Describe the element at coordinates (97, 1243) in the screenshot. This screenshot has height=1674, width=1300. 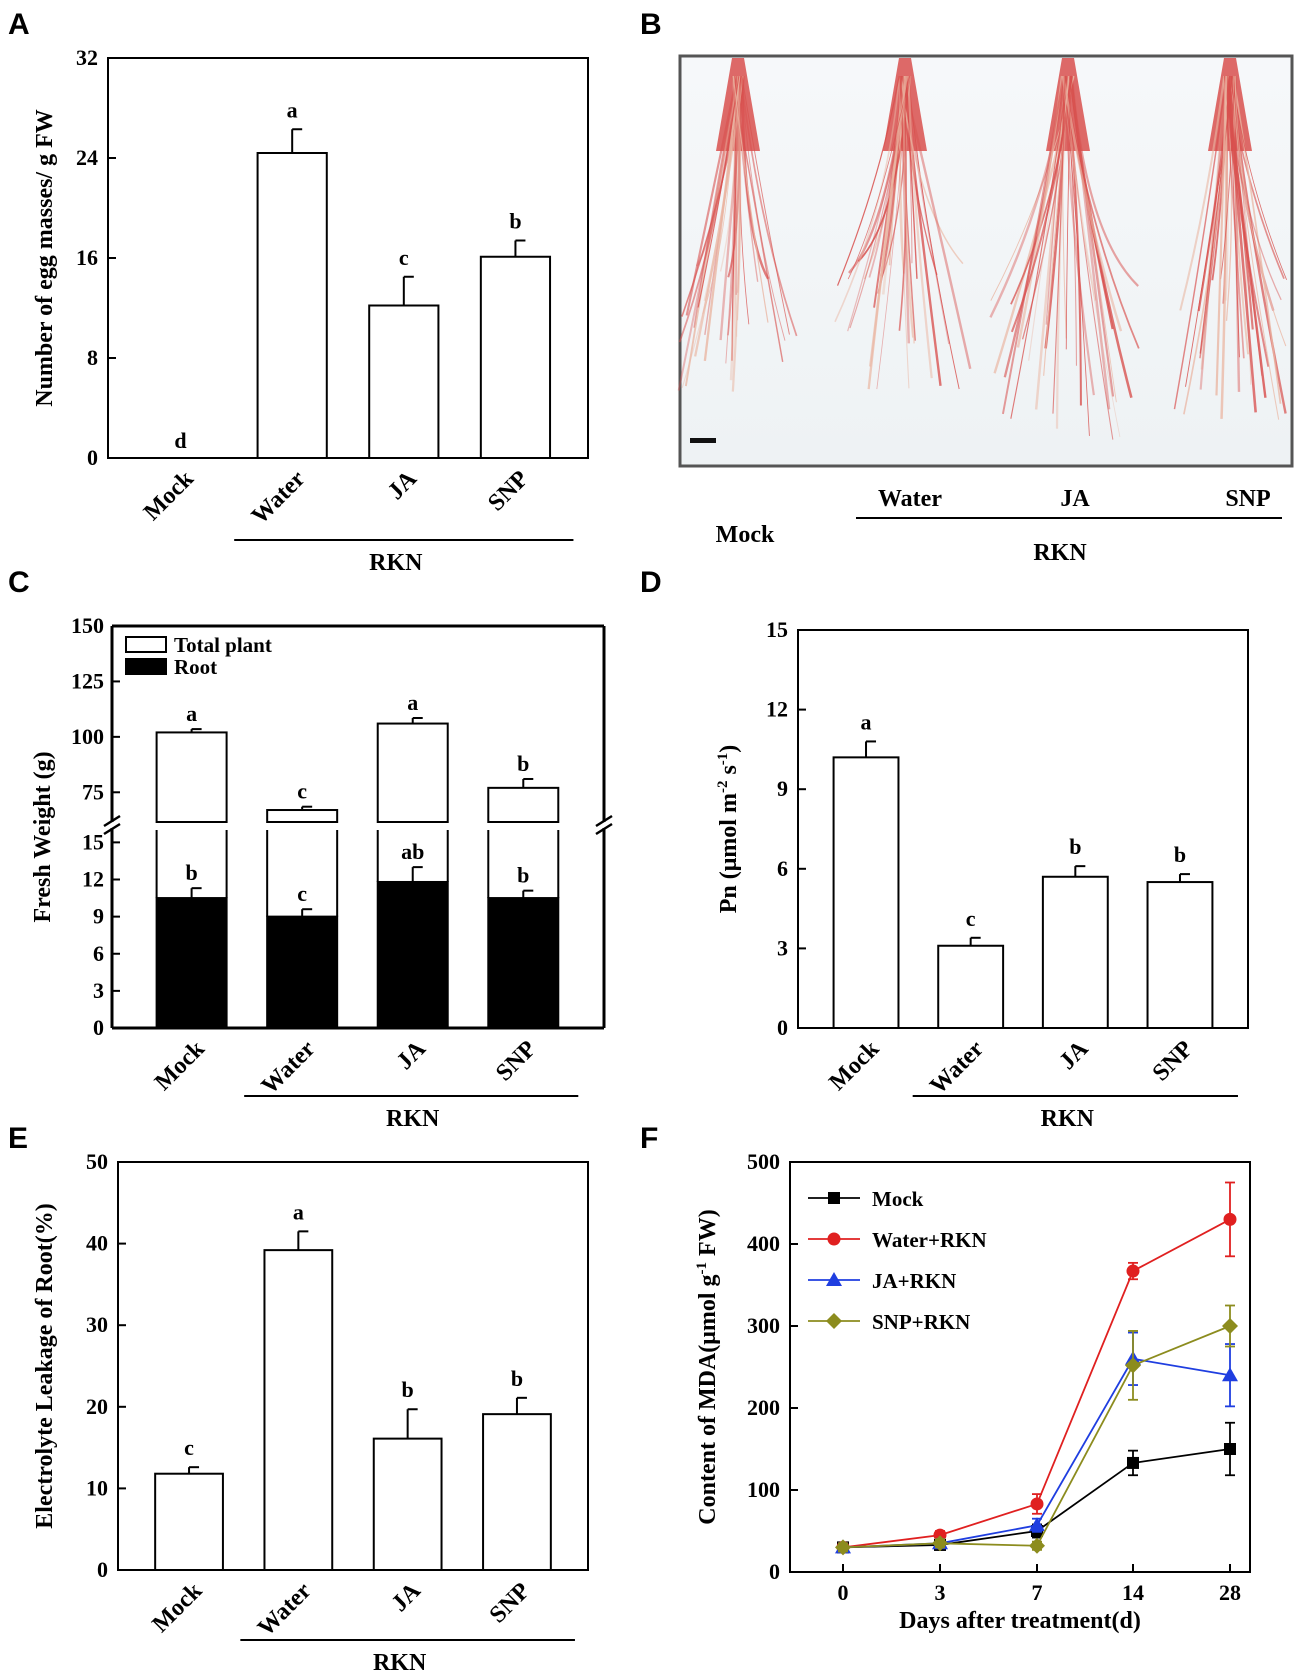
I see `y-tick-label: 40` at that location.